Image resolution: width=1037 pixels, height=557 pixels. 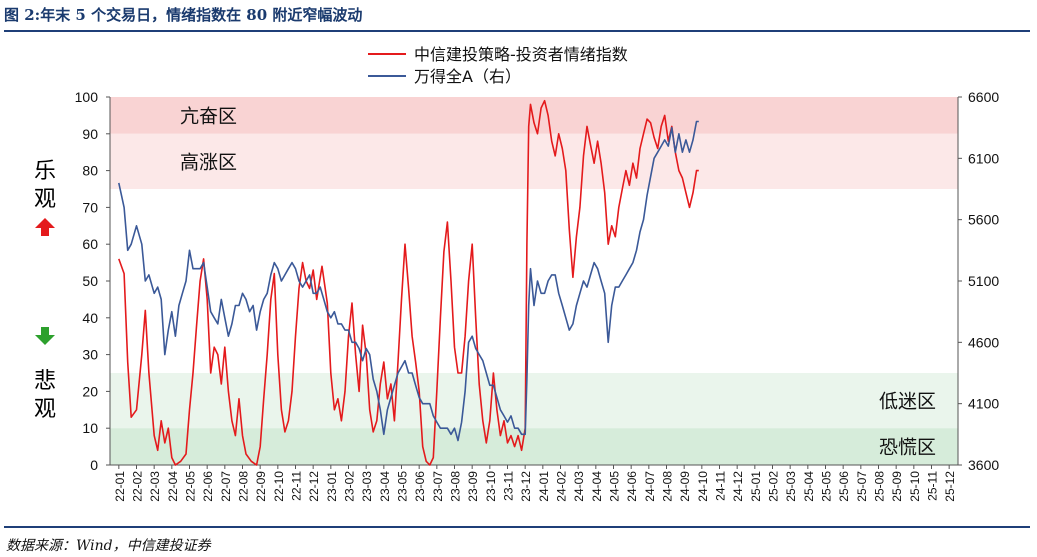 I want to click on figure-title: 图 2:年末 5 个交易日，情绪指数在 80 附近窄幅波动, so click(x=183, y=15).